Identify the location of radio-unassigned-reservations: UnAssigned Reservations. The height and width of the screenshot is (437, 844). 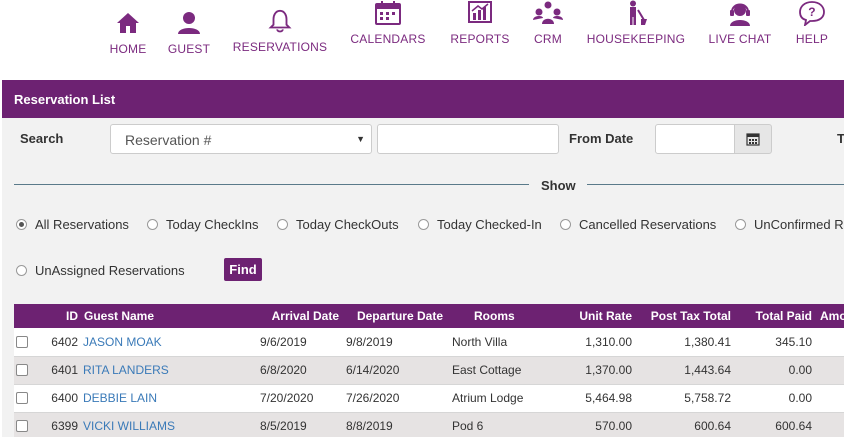
(100, 270).